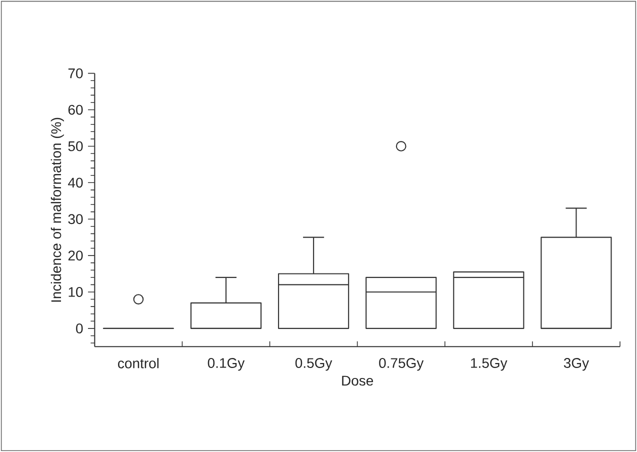 This screenshot has width=637, height=452. I want to click on x-axis-title: Dose, so click(358, 381).